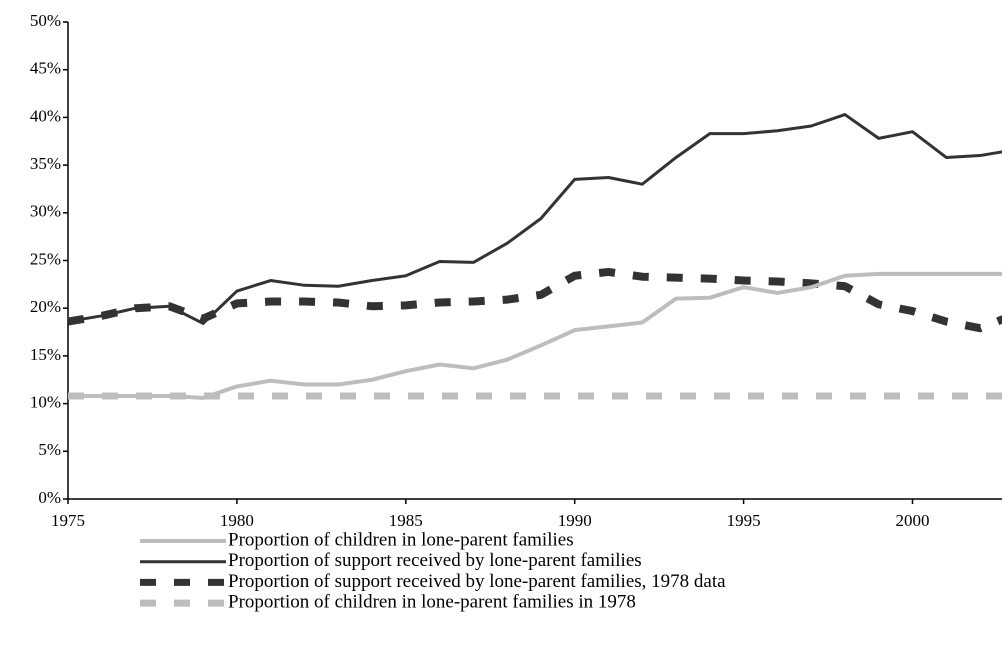  Describe the element at coordinates (49, 497) in the screenshot. I see `y-tick-label: 0%` at that location.